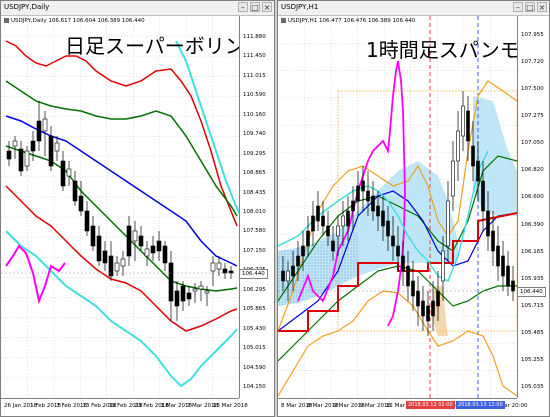 Image resolution: width=550 pixels, height=417 pixels. Describe the element at coordinates (480, 405) in the screenshot. I see `time-label-blue: 2018.03.13 12:00` at that location.